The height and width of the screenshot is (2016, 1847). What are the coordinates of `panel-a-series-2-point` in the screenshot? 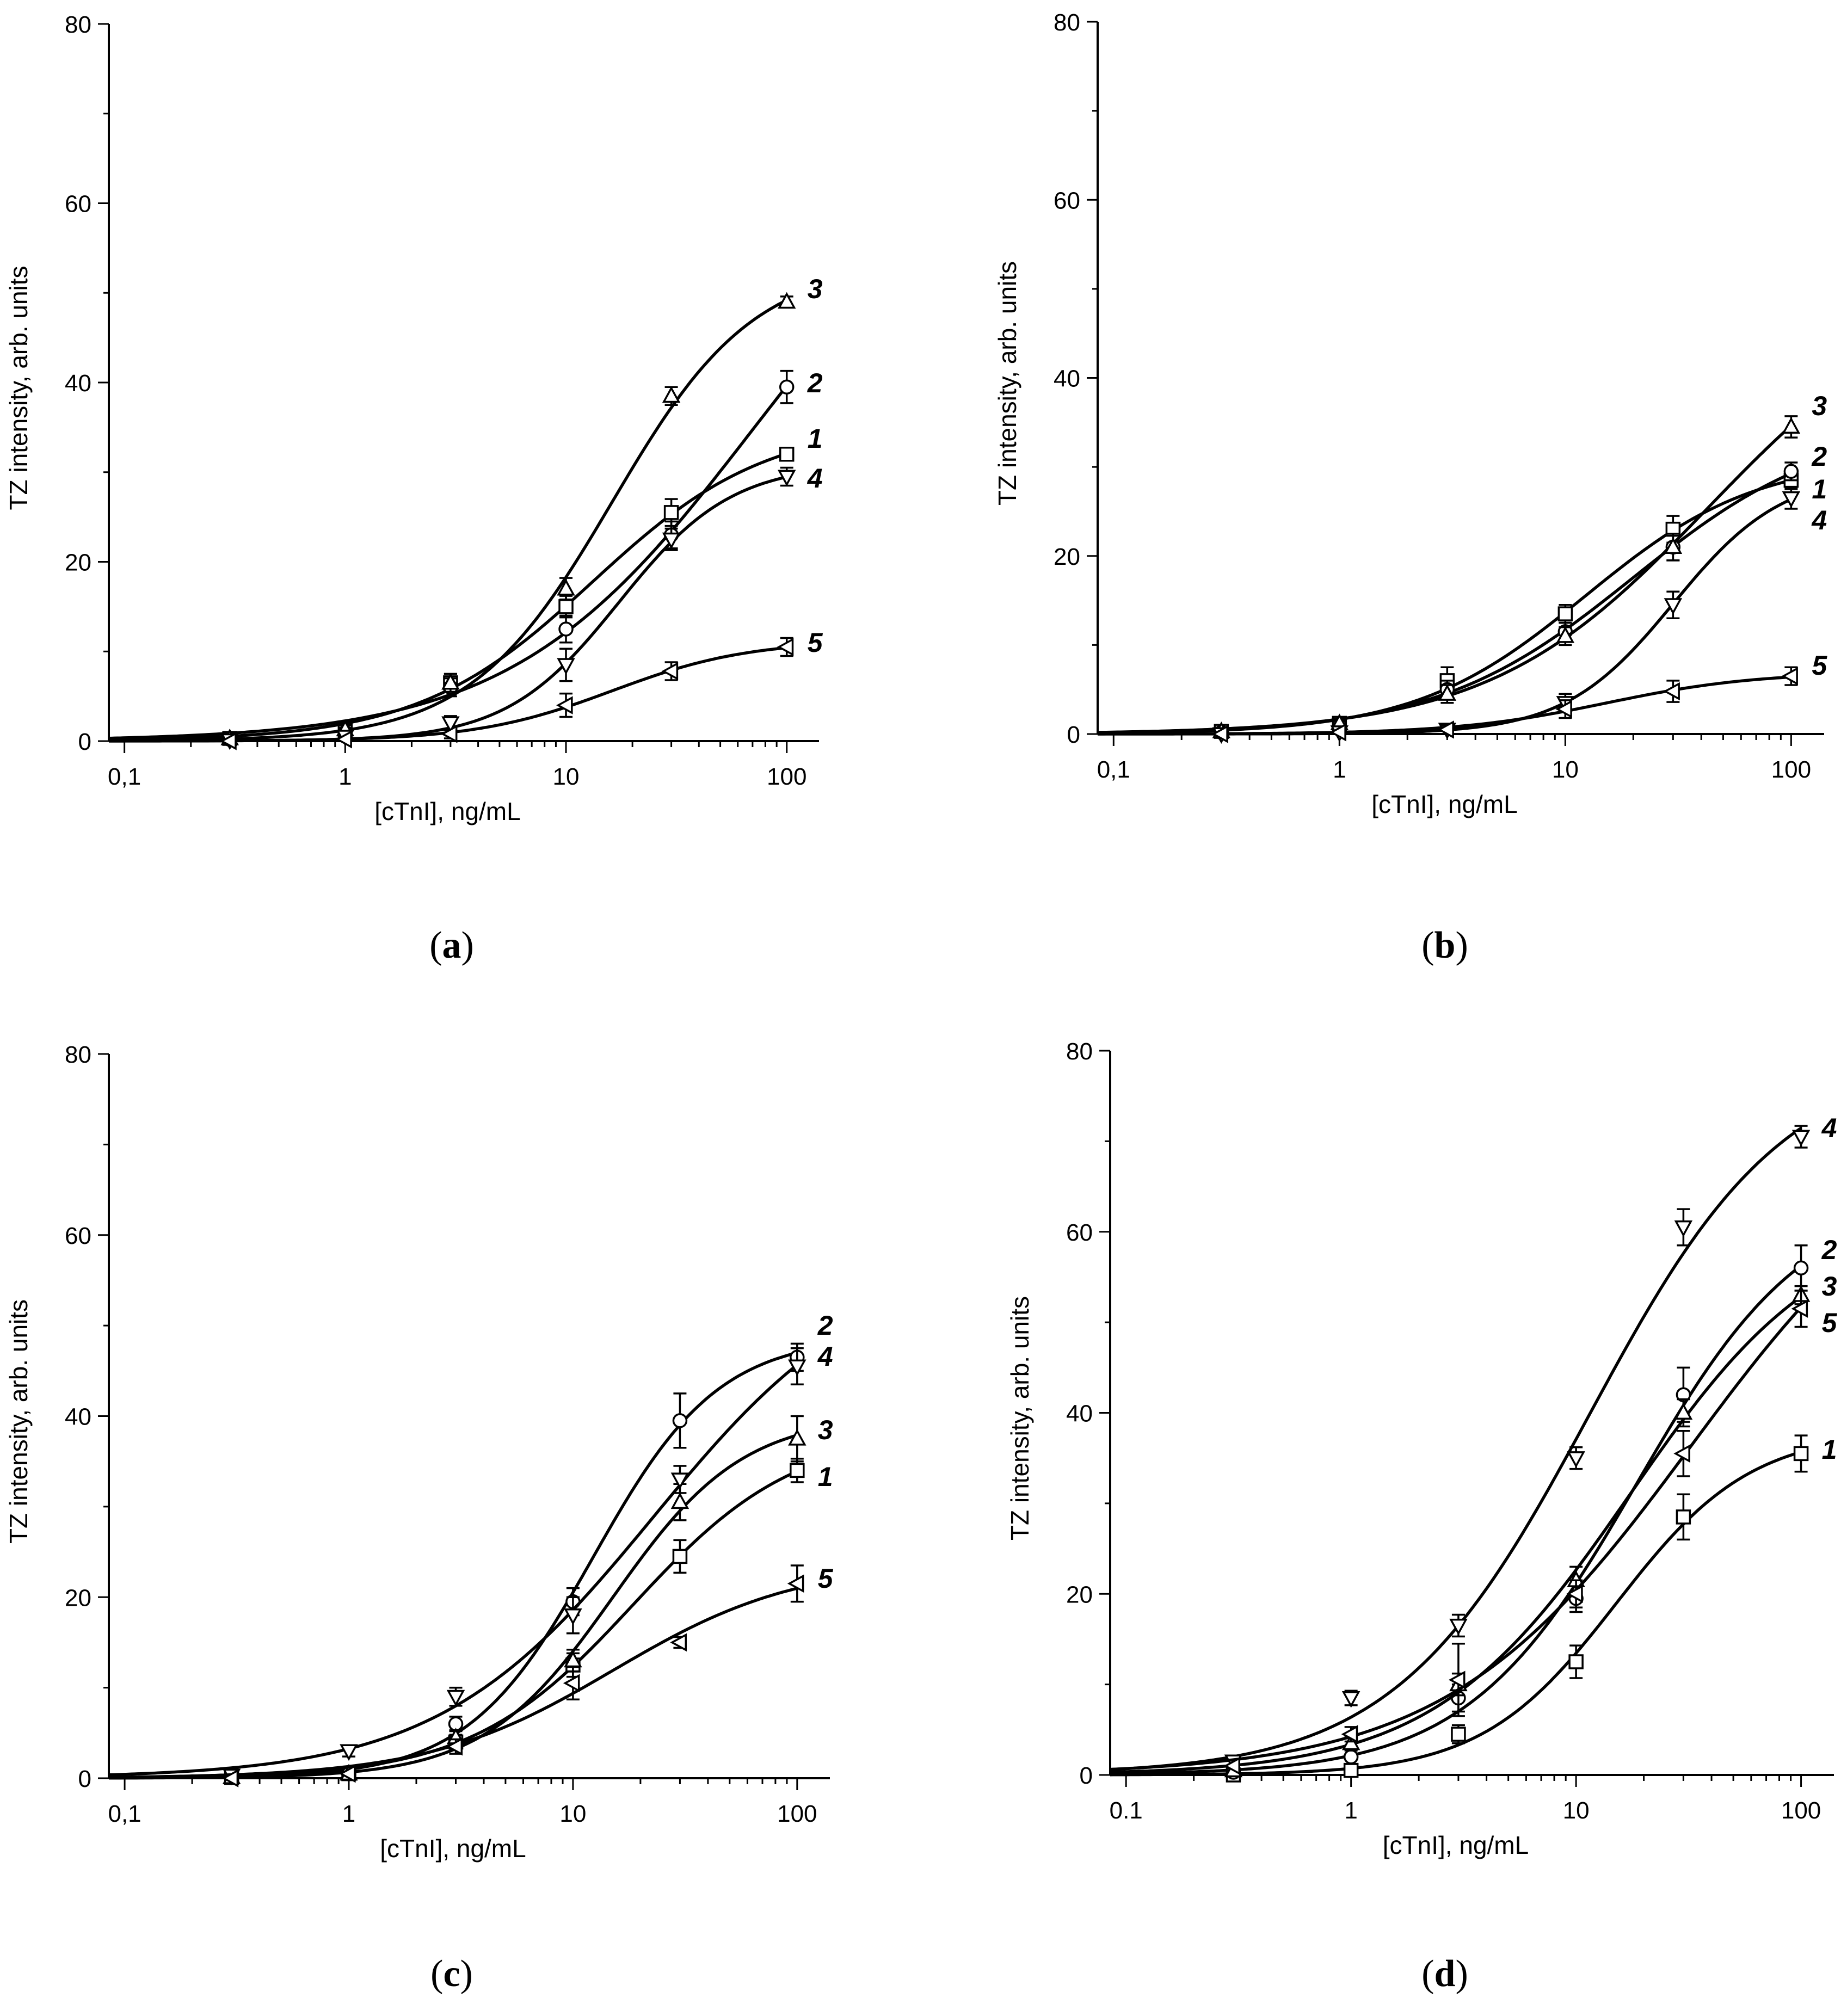 It's located at (566, 629).